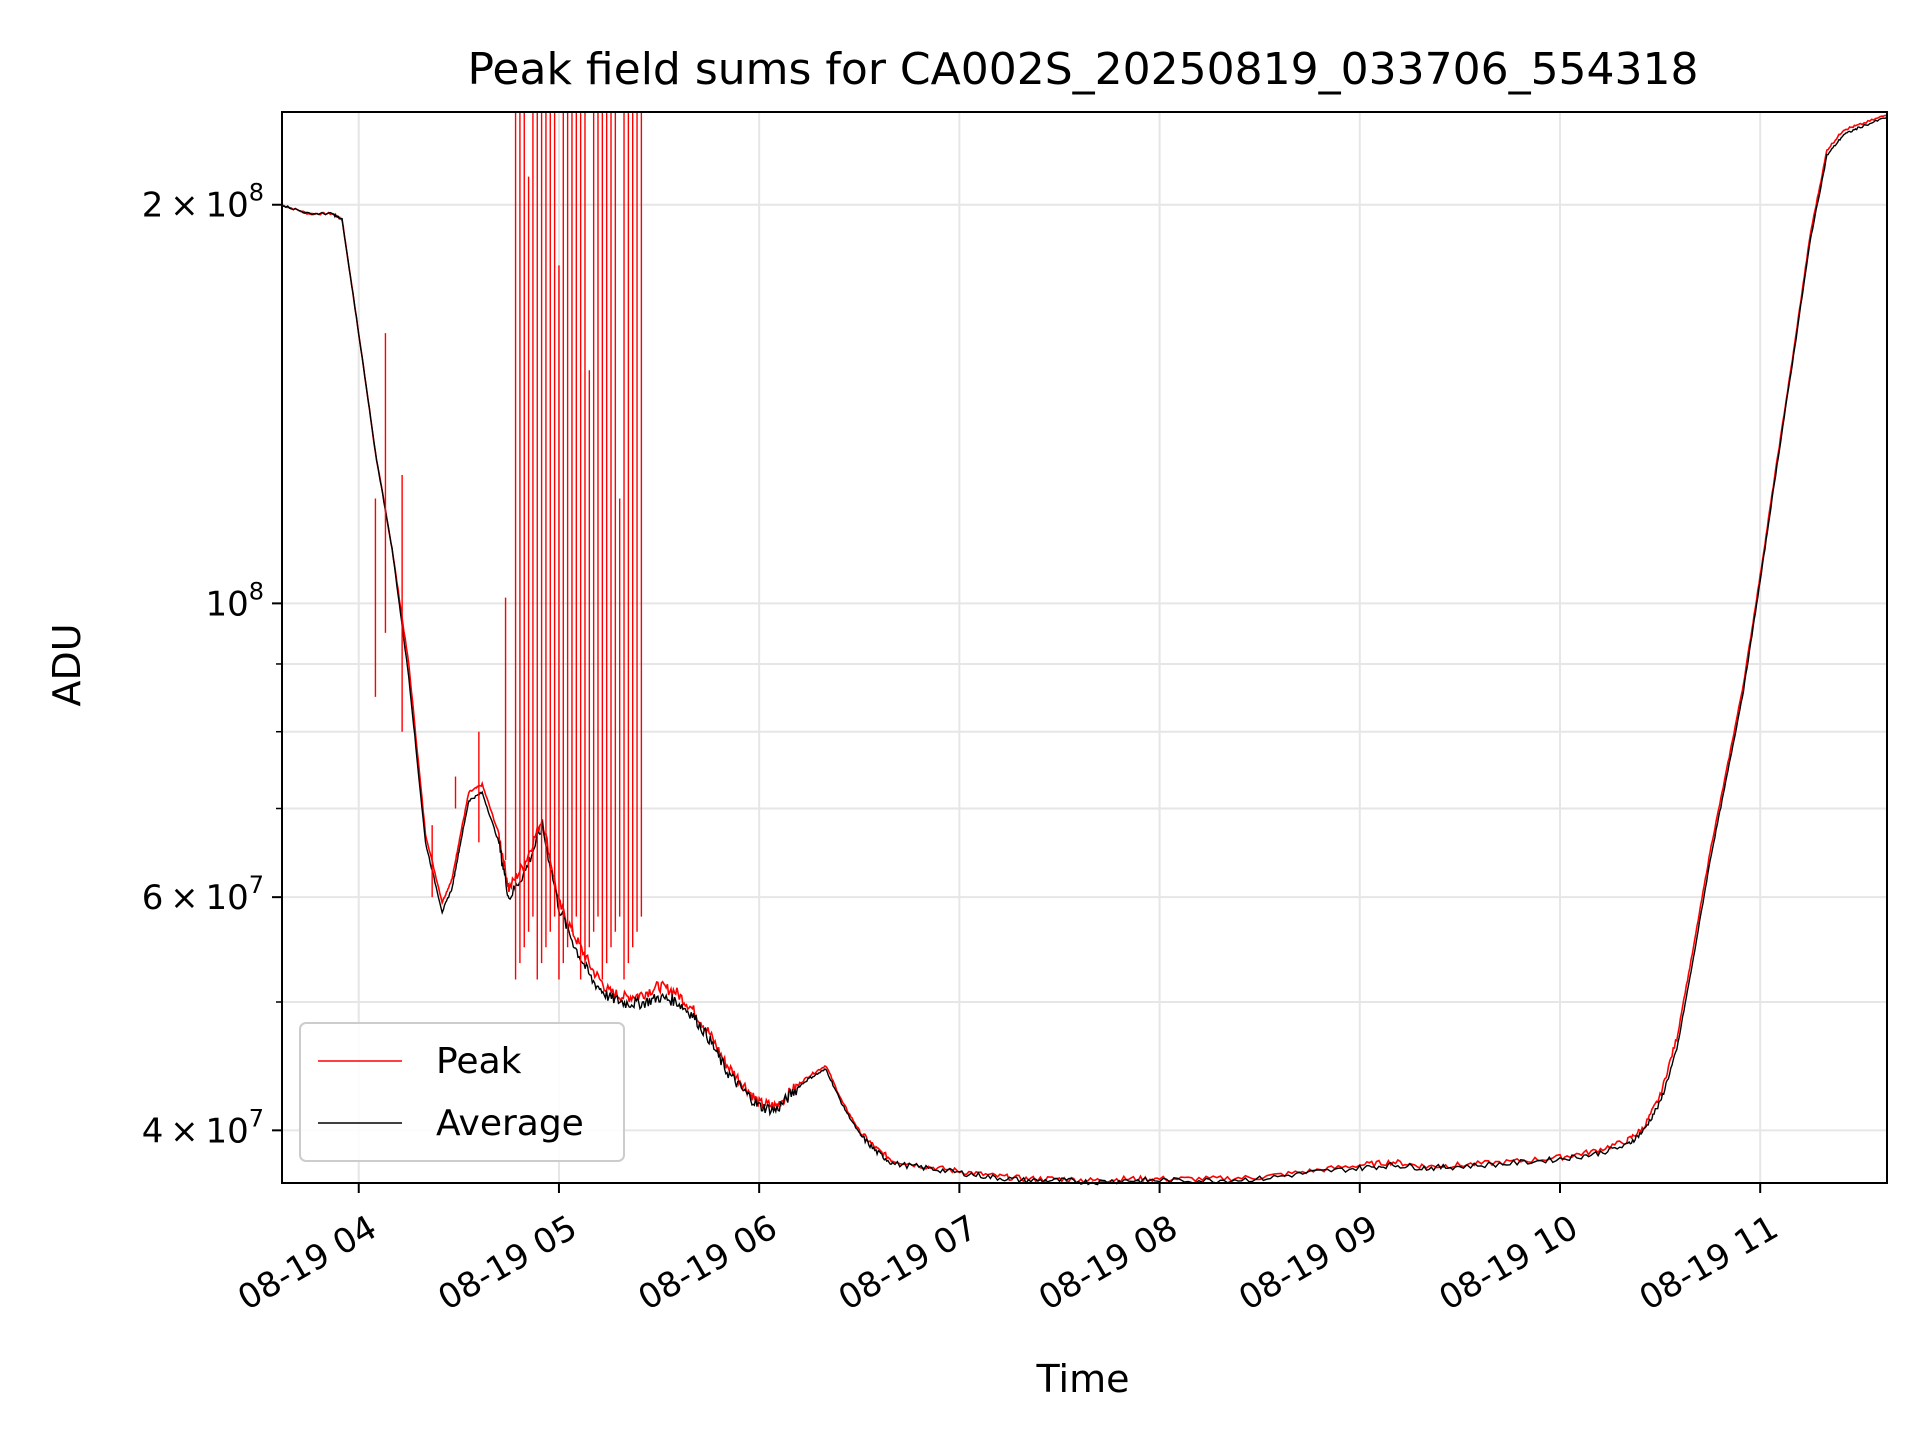 The image size is (1920, 1440). I want to click on legend-box, so click(462, 1092).